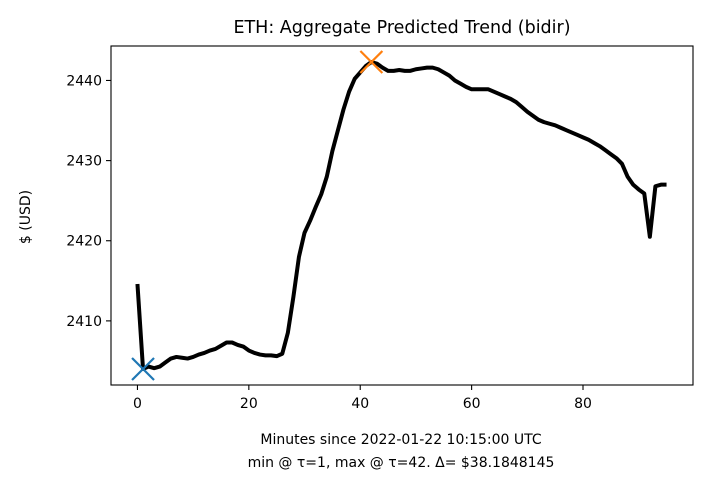  I want to click on y-axis: 2410 2420 2430 2440, so click(88, 201).